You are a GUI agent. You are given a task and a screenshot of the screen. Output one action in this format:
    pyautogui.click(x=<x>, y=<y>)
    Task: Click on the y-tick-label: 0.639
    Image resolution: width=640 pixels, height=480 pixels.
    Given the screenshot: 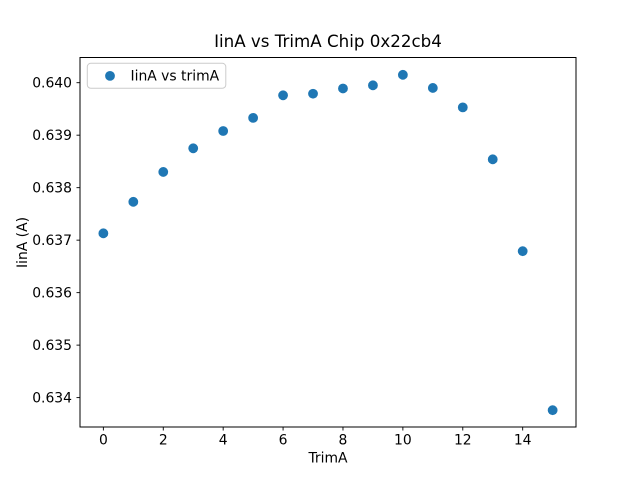 What is the action you would take?
    pyautogui.click(x=52, y=136)
    